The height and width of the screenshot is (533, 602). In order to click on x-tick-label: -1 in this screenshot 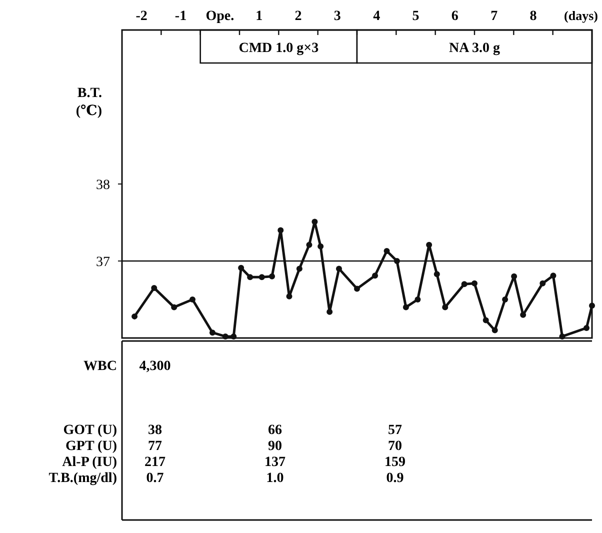, I will do `click(180, 16)`.